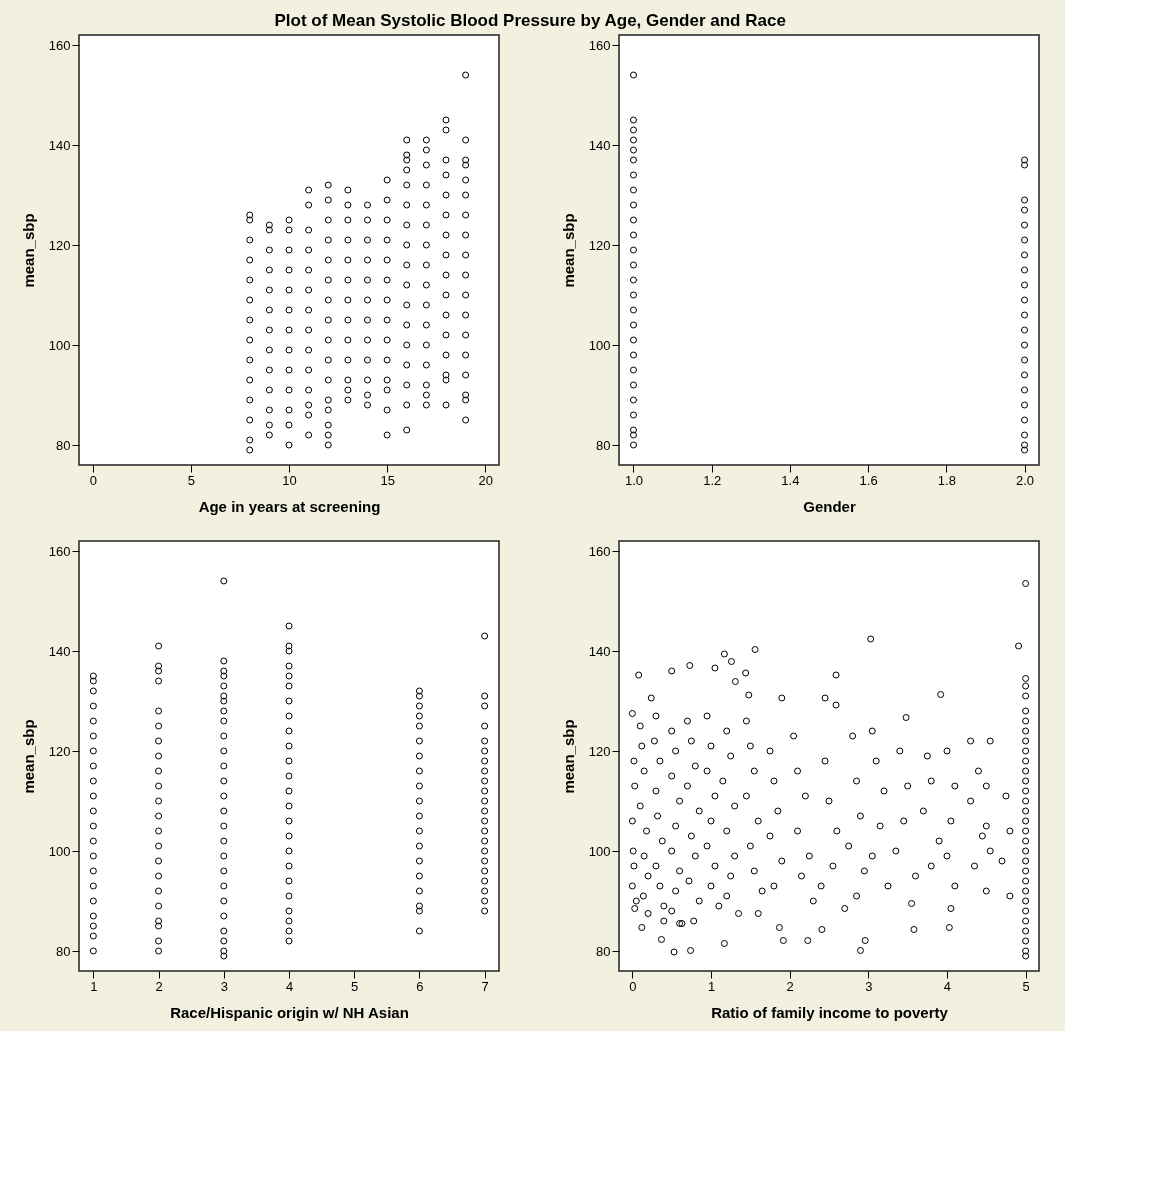 The image size is (1154, 1180). I want to click on x-axis-title: Gender, so click(829, 506).